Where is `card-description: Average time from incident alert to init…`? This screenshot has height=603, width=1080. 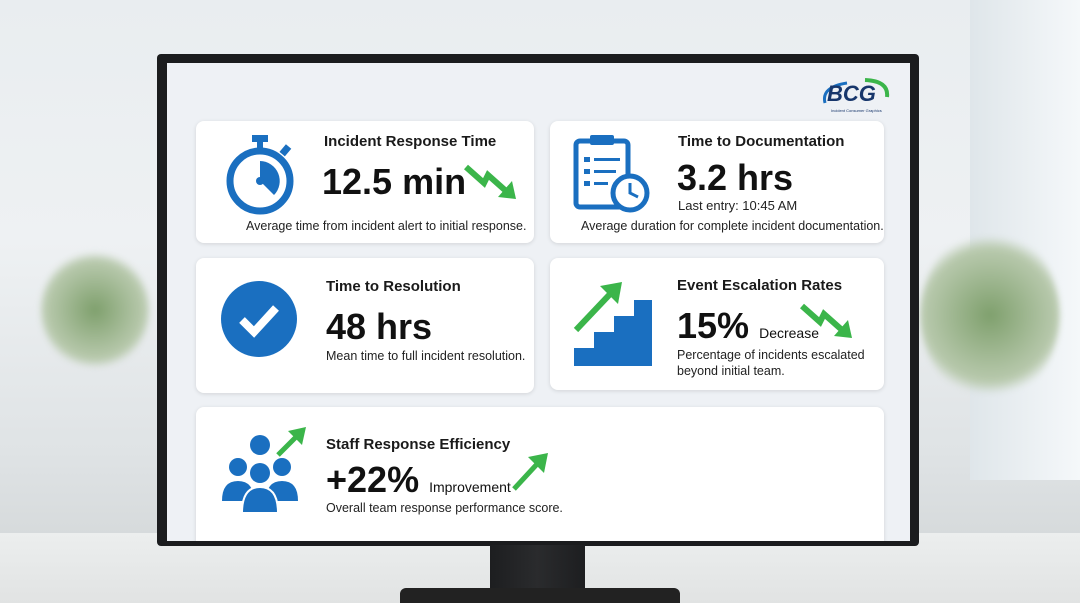
card-description: Average time from incident alert to init… is located at coordinates (386, 226).